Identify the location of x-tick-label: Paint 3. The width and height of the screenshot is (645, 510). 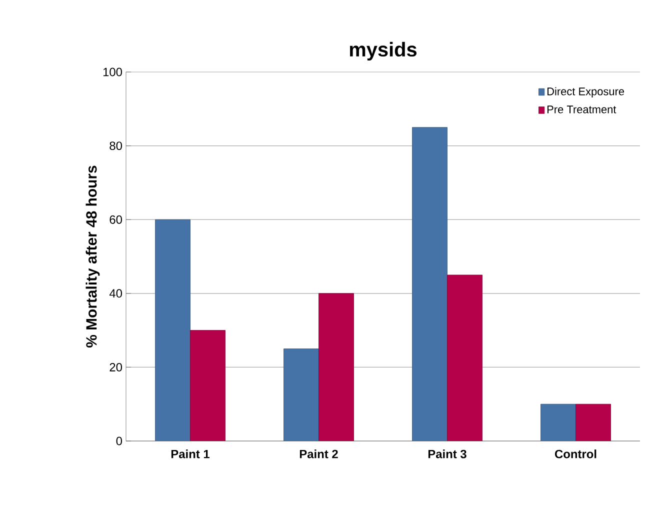
(447, 454).